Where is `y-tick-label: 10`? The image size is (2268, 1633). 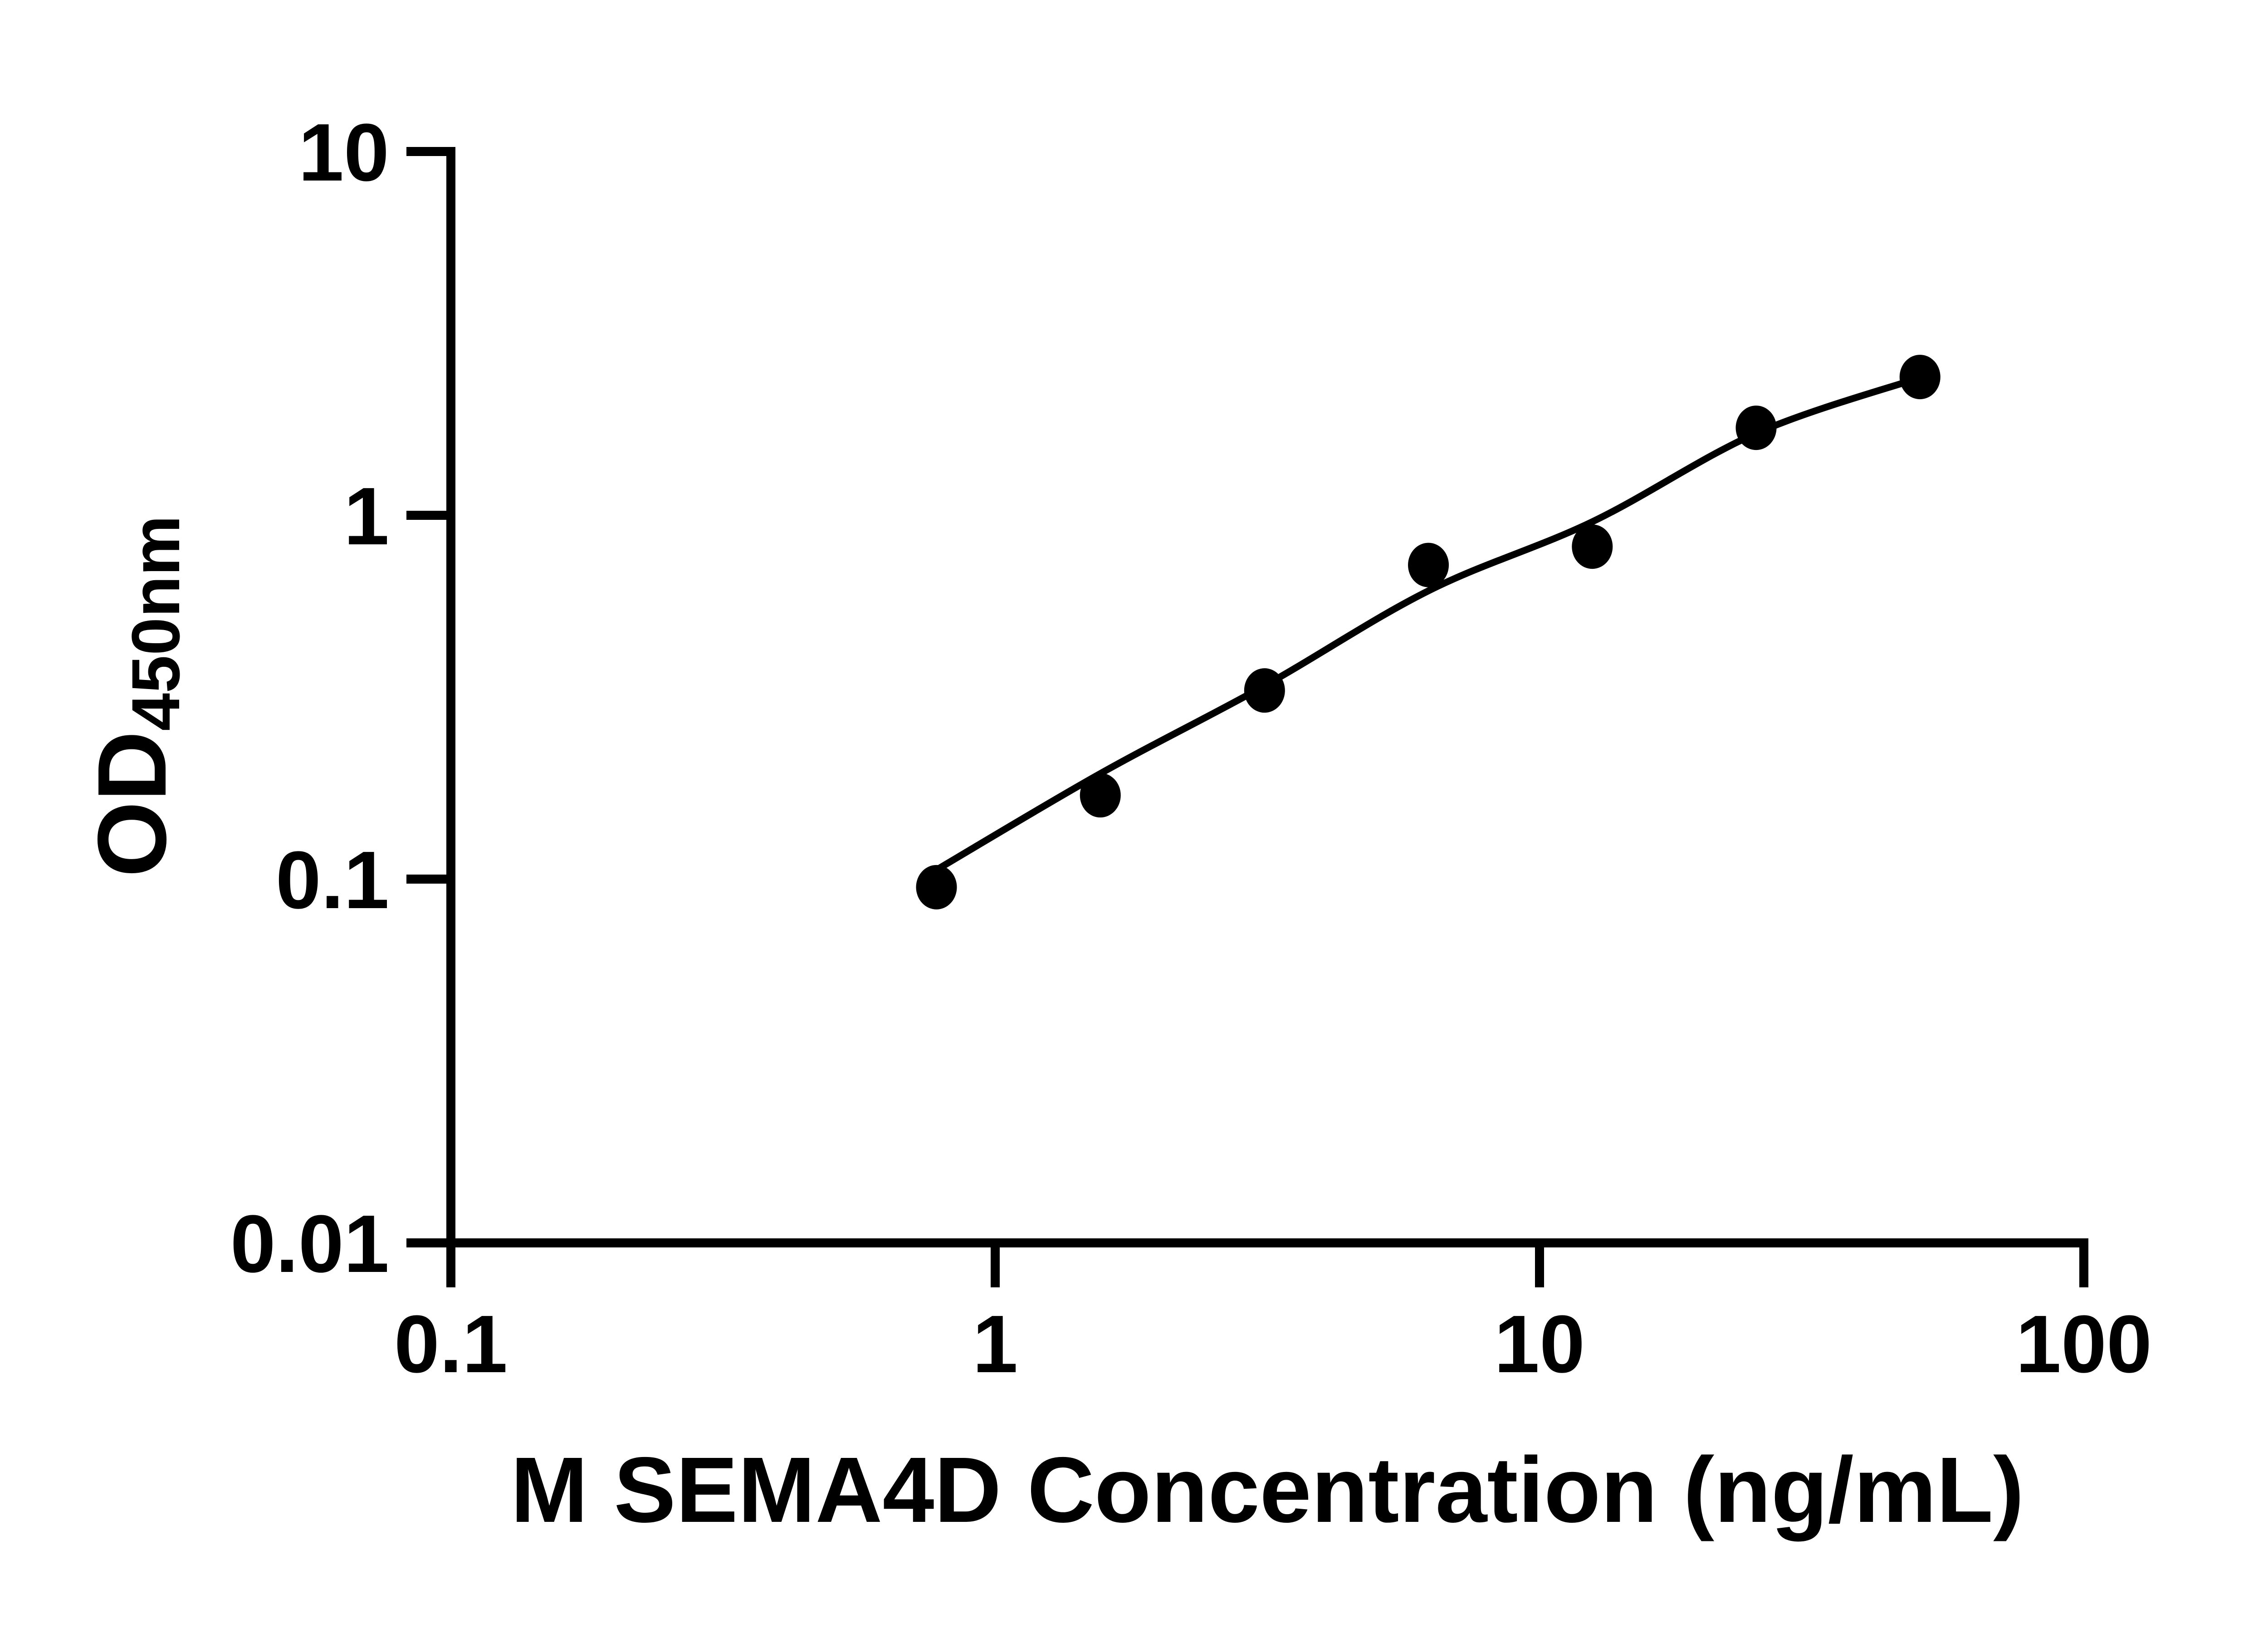 y-tick-label: 10 is located at coordinates (344, 152).